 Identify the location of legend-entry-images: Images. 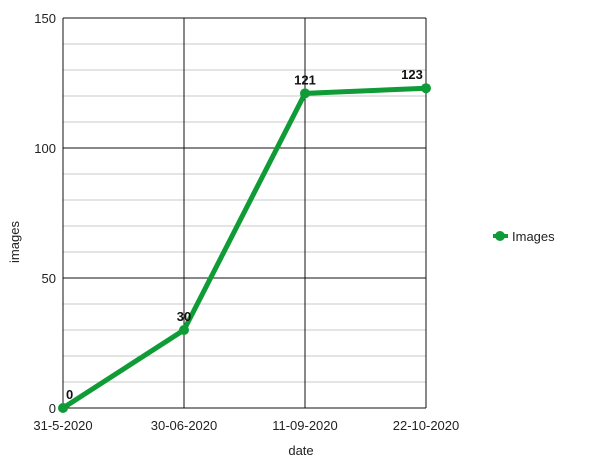
(533, 236).